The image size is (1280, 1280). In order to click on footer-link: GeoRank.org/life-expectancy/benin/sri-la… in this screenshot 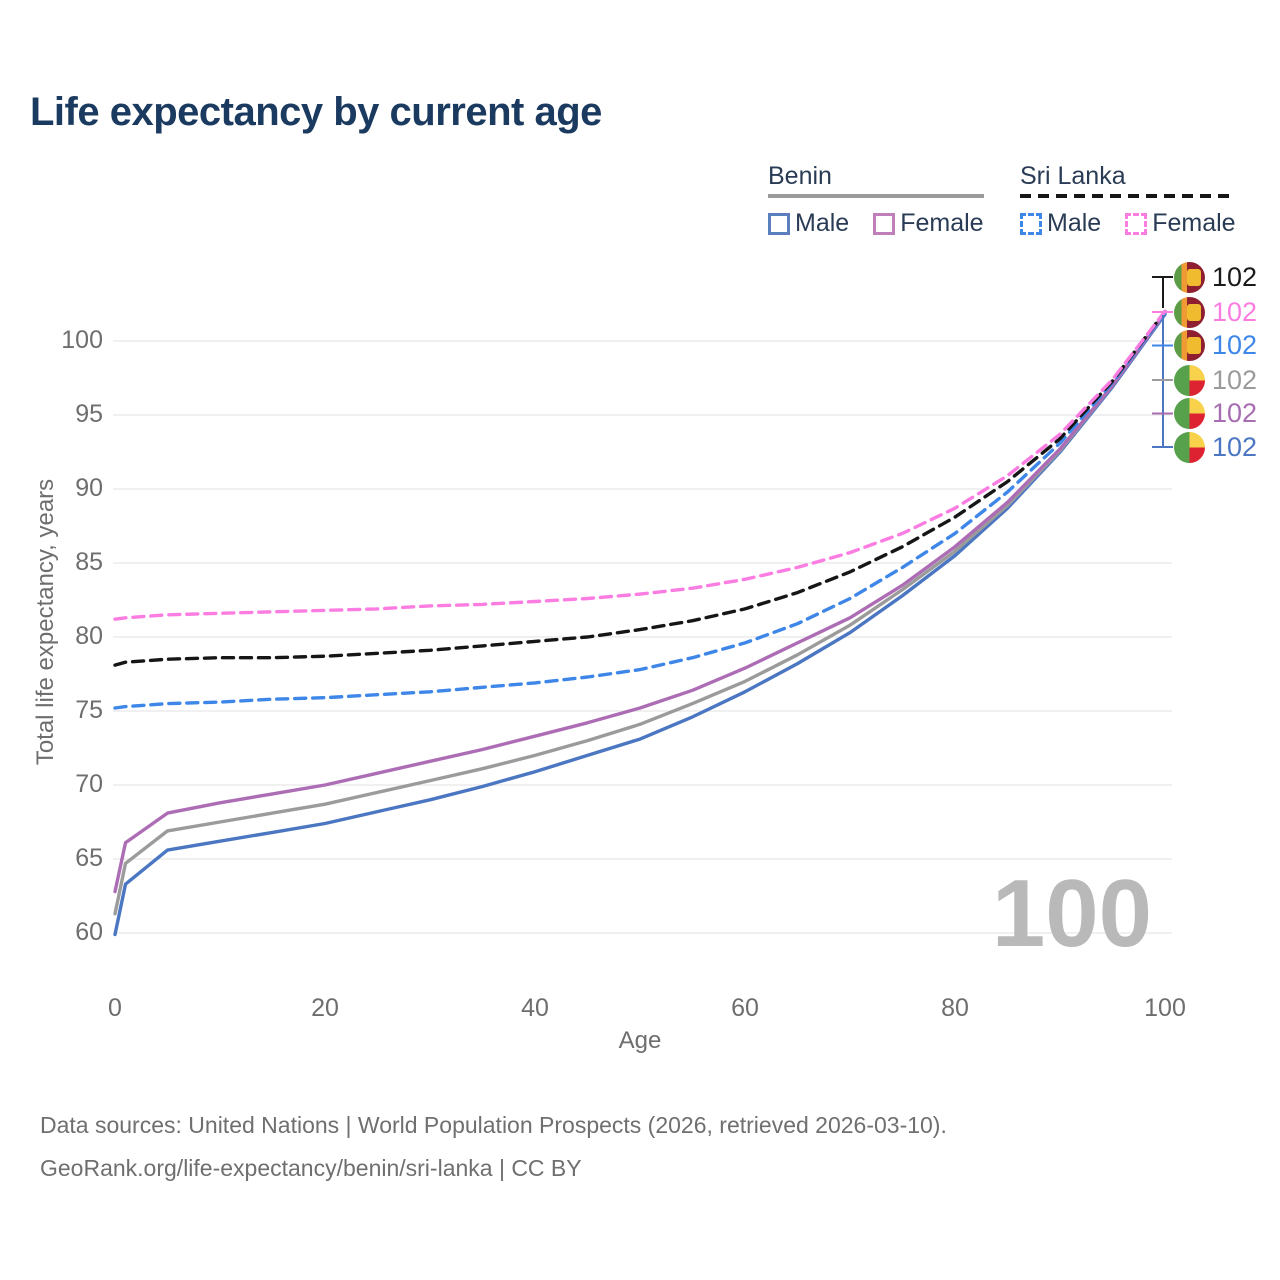, I will do `click(311, 1167)`.